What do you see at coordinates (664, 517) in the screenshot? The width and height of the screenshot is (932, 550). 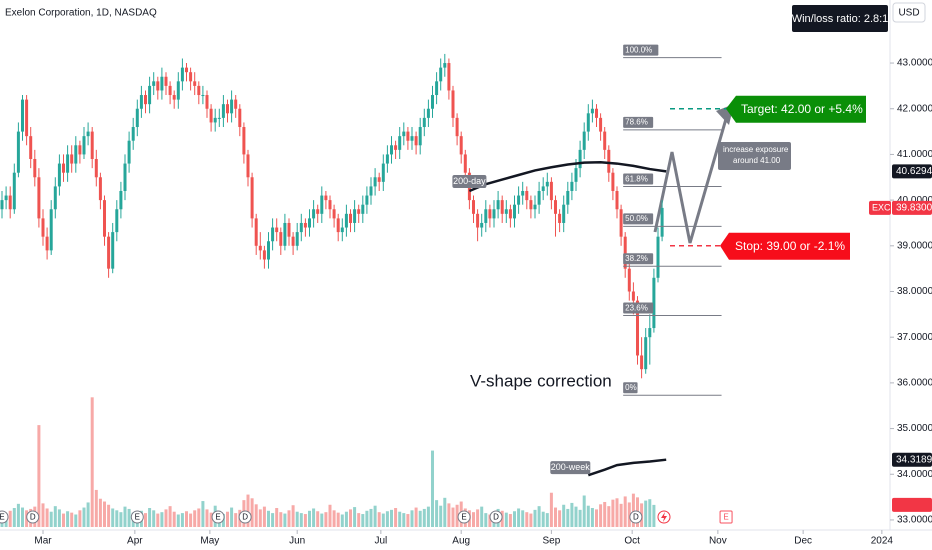 I see `lightning-icon` at bounding box center [664, 517].